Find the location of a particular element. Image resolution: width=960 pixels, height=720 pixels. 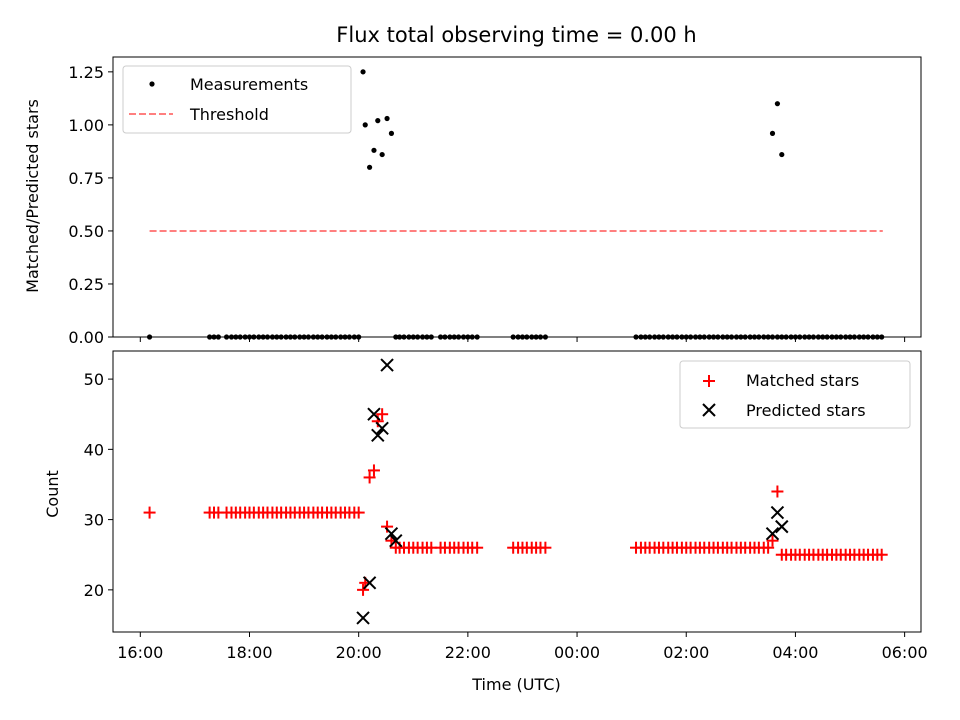

xtick-label: 20:00 is located at coordinates (359, 652).